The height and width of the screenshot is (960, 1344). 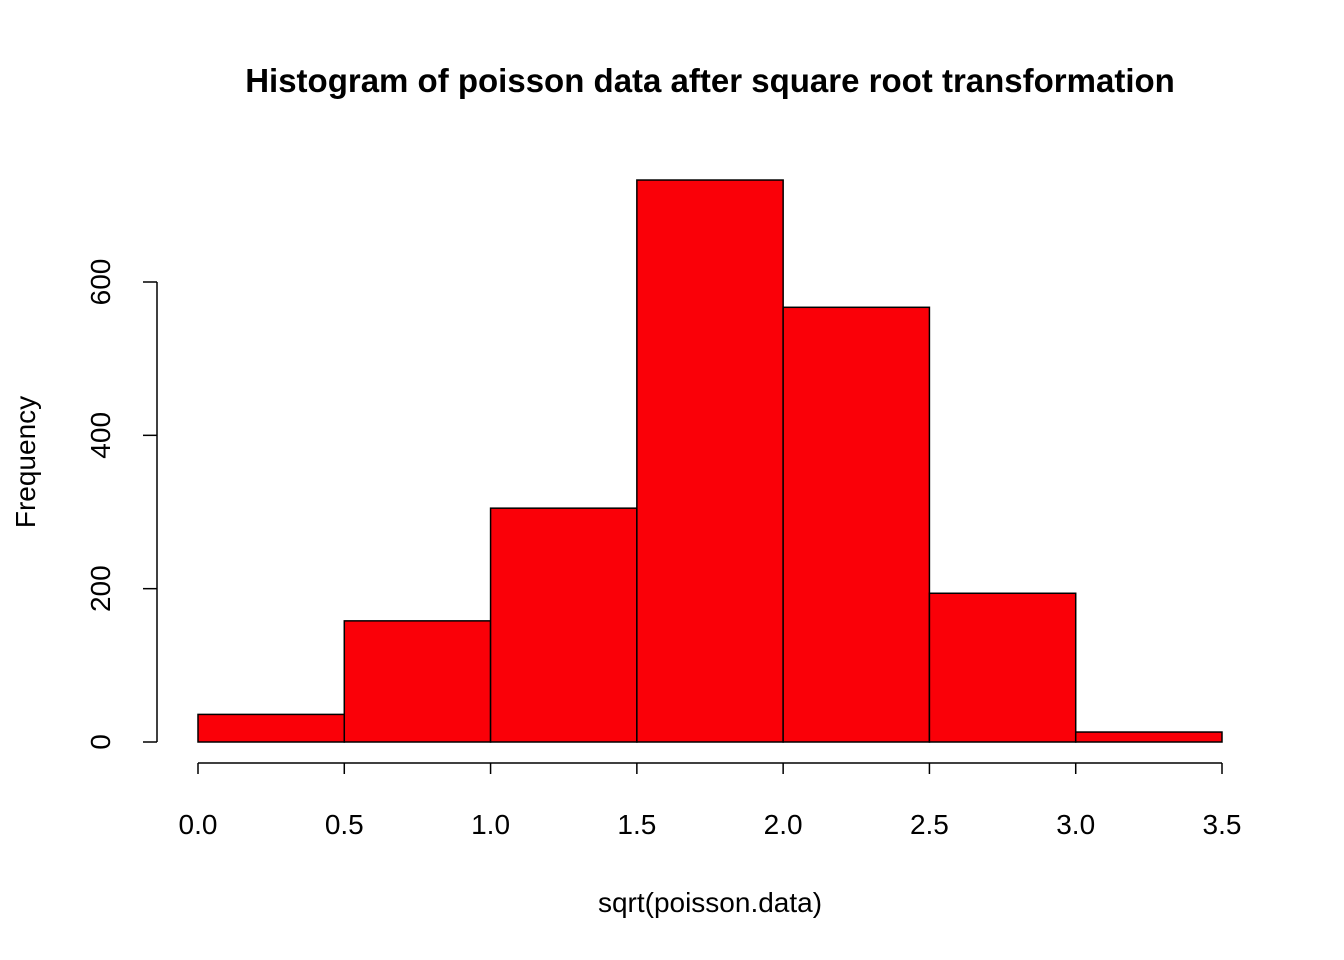 What do you see at coordinates (100, 435) in the screenshot?
I see `y-tick-label: 400` at bounding box center [100, 435].